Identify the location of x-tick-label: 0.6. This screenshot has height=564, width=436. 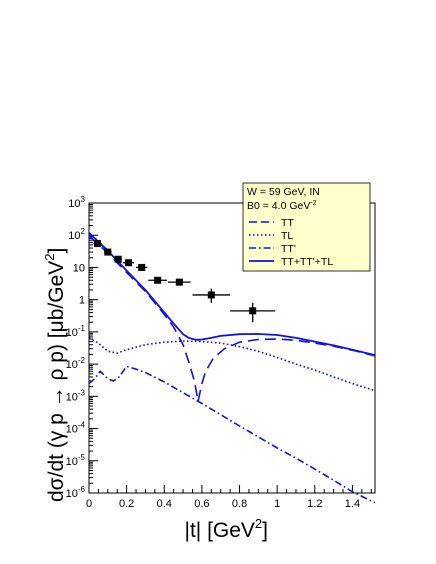
(201, 504).